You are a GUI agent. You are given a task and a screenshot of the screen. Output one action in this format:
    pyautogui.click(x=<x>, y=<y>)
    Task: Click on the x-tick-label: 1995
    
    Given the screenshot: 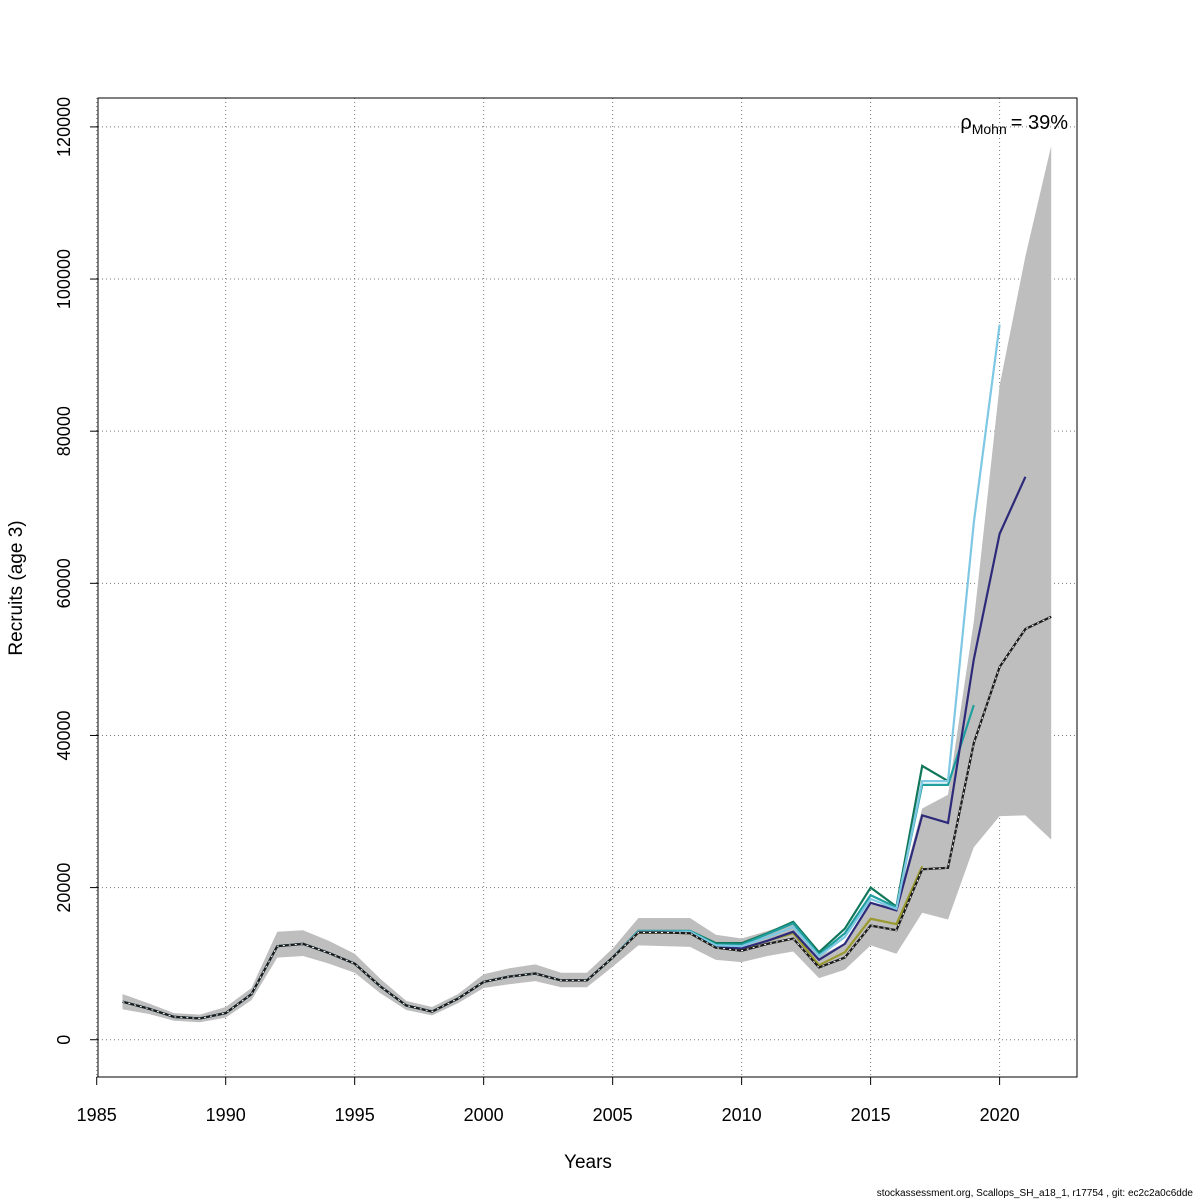 What is the action you would take?
    pyautogui.click(x=355, y=1115)
    